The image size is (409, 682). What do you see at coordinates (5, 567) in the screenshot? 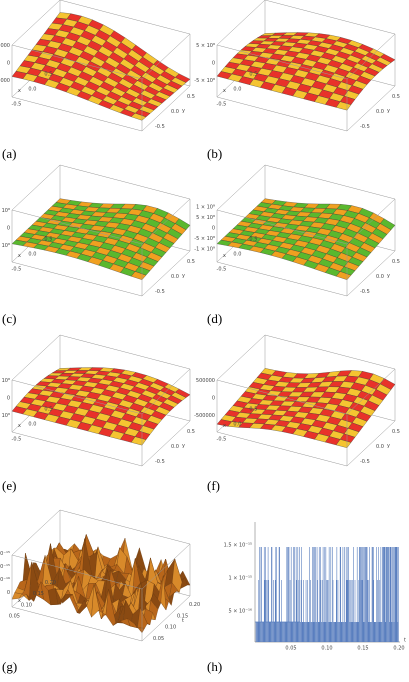
I see `z-tick-label: 1 × 10⁻¹⁵` at bounding box center [5, 567].